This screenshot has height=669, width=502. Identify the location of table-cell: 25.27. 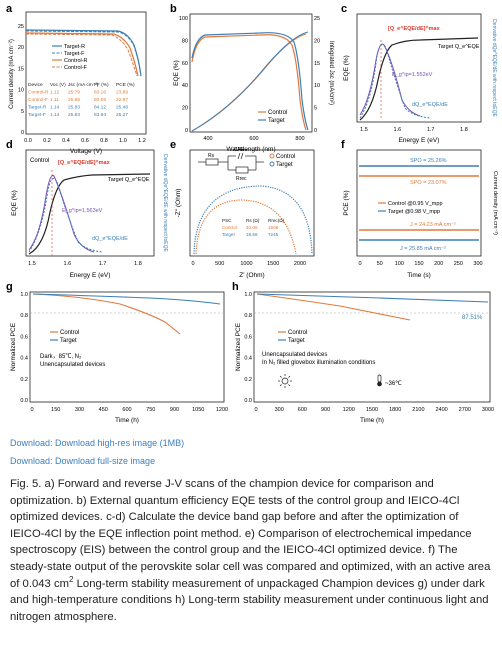
(122, 115).